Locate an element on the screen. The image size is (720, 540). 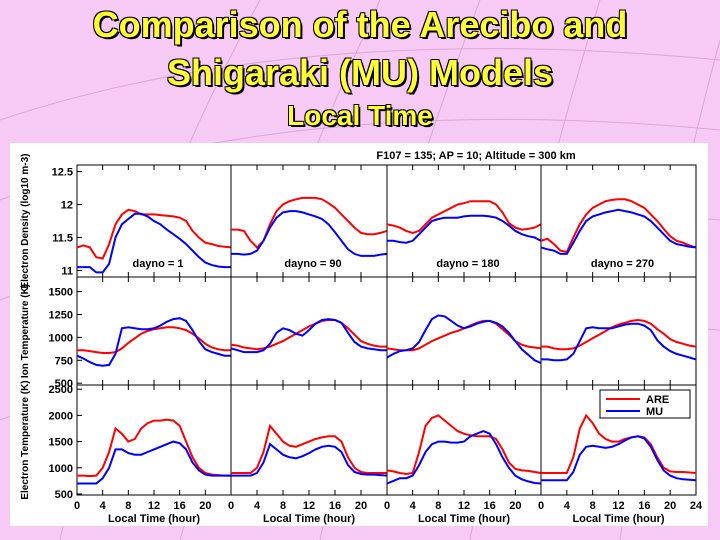
panel-dayno-label: dayno = 270 is located at coordinates (622, 264).